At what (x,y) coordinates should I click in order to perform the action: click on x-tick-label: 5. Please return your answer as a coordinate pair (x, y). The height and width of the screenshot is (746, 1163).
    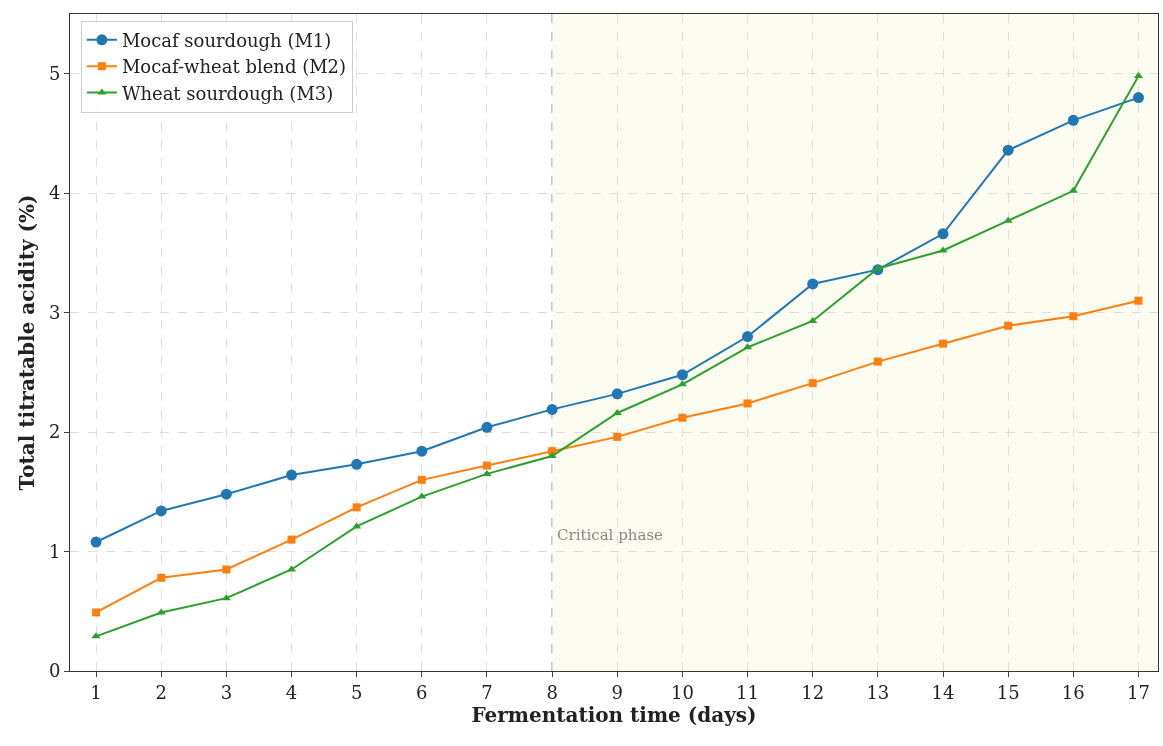
    Looking at the image, I should click on (356, 692).